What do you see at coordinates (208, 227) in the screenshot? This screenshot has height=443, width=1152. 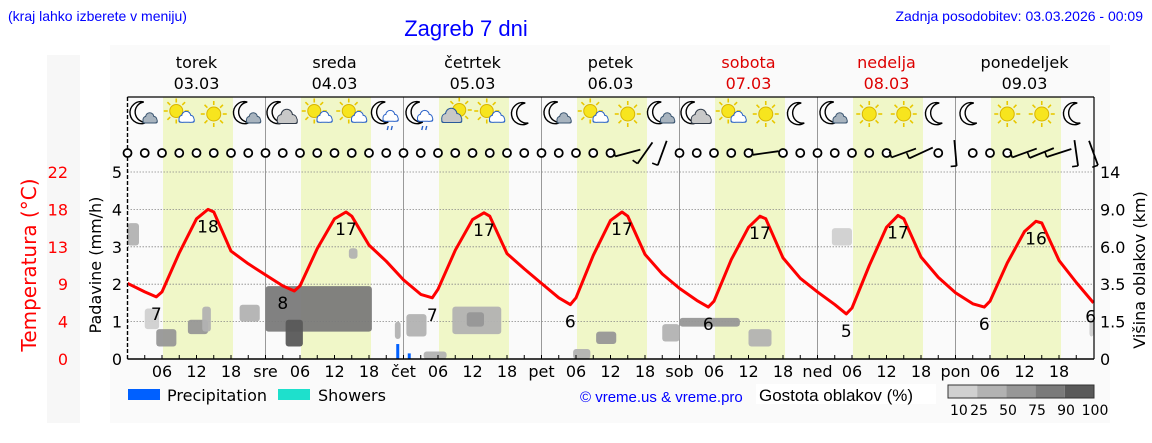 I see `temperature-label: 18` at bounding box center [208, 227].